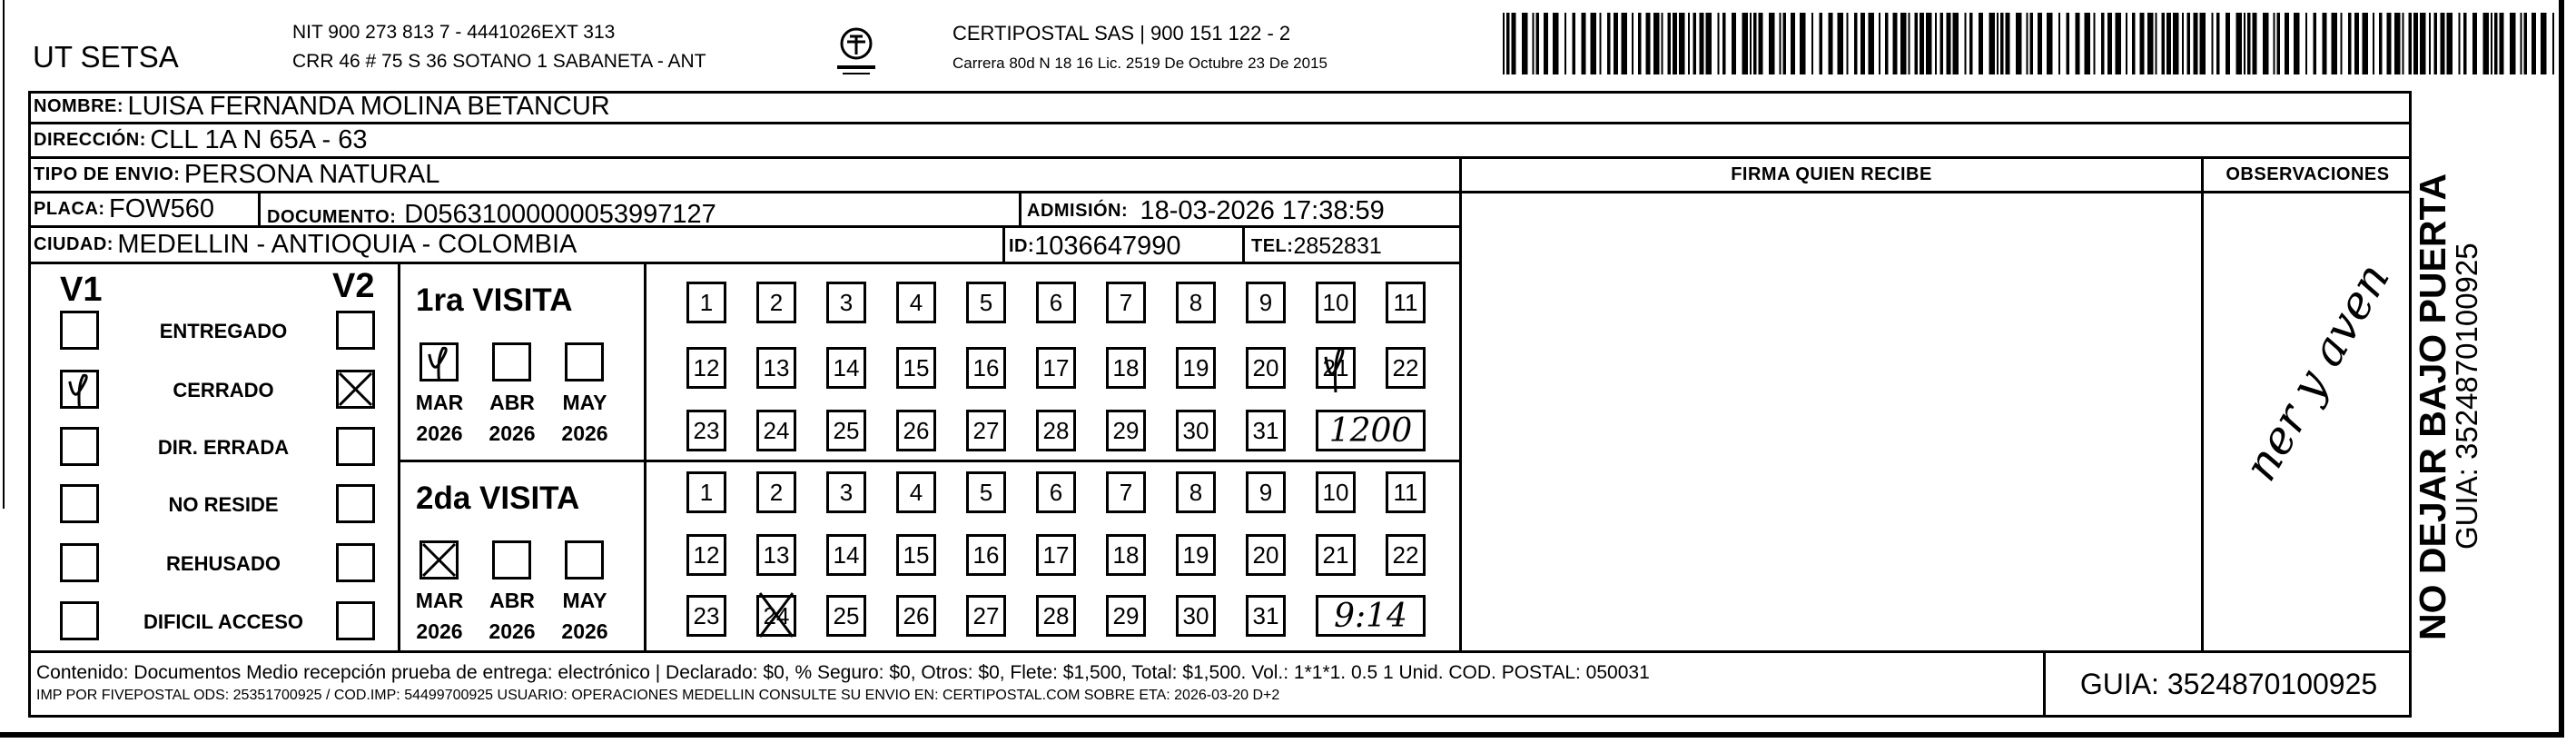 The image size is (2576, 743). Describe the element at coordinates (223, 505) in the screenshot. I see `status-label: NO RESIDE` at that location.